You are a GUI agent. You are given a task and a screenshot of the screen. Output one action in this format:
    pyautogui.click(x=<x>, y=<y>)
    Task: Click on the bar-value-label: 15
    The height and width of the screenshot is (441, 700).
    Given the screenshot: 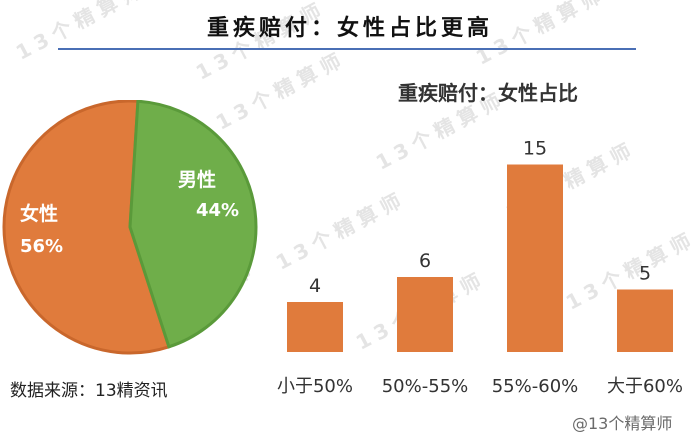 What is the action you would take?
    pyautogui.click(x=535, y=149)
    